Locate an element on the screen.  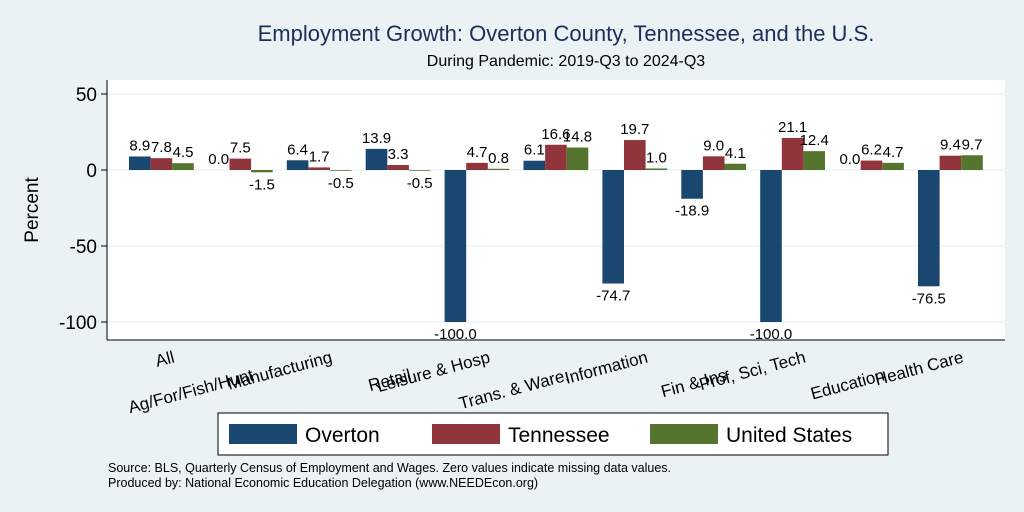
x-tick-label: All is located at coordinates (164, 359).